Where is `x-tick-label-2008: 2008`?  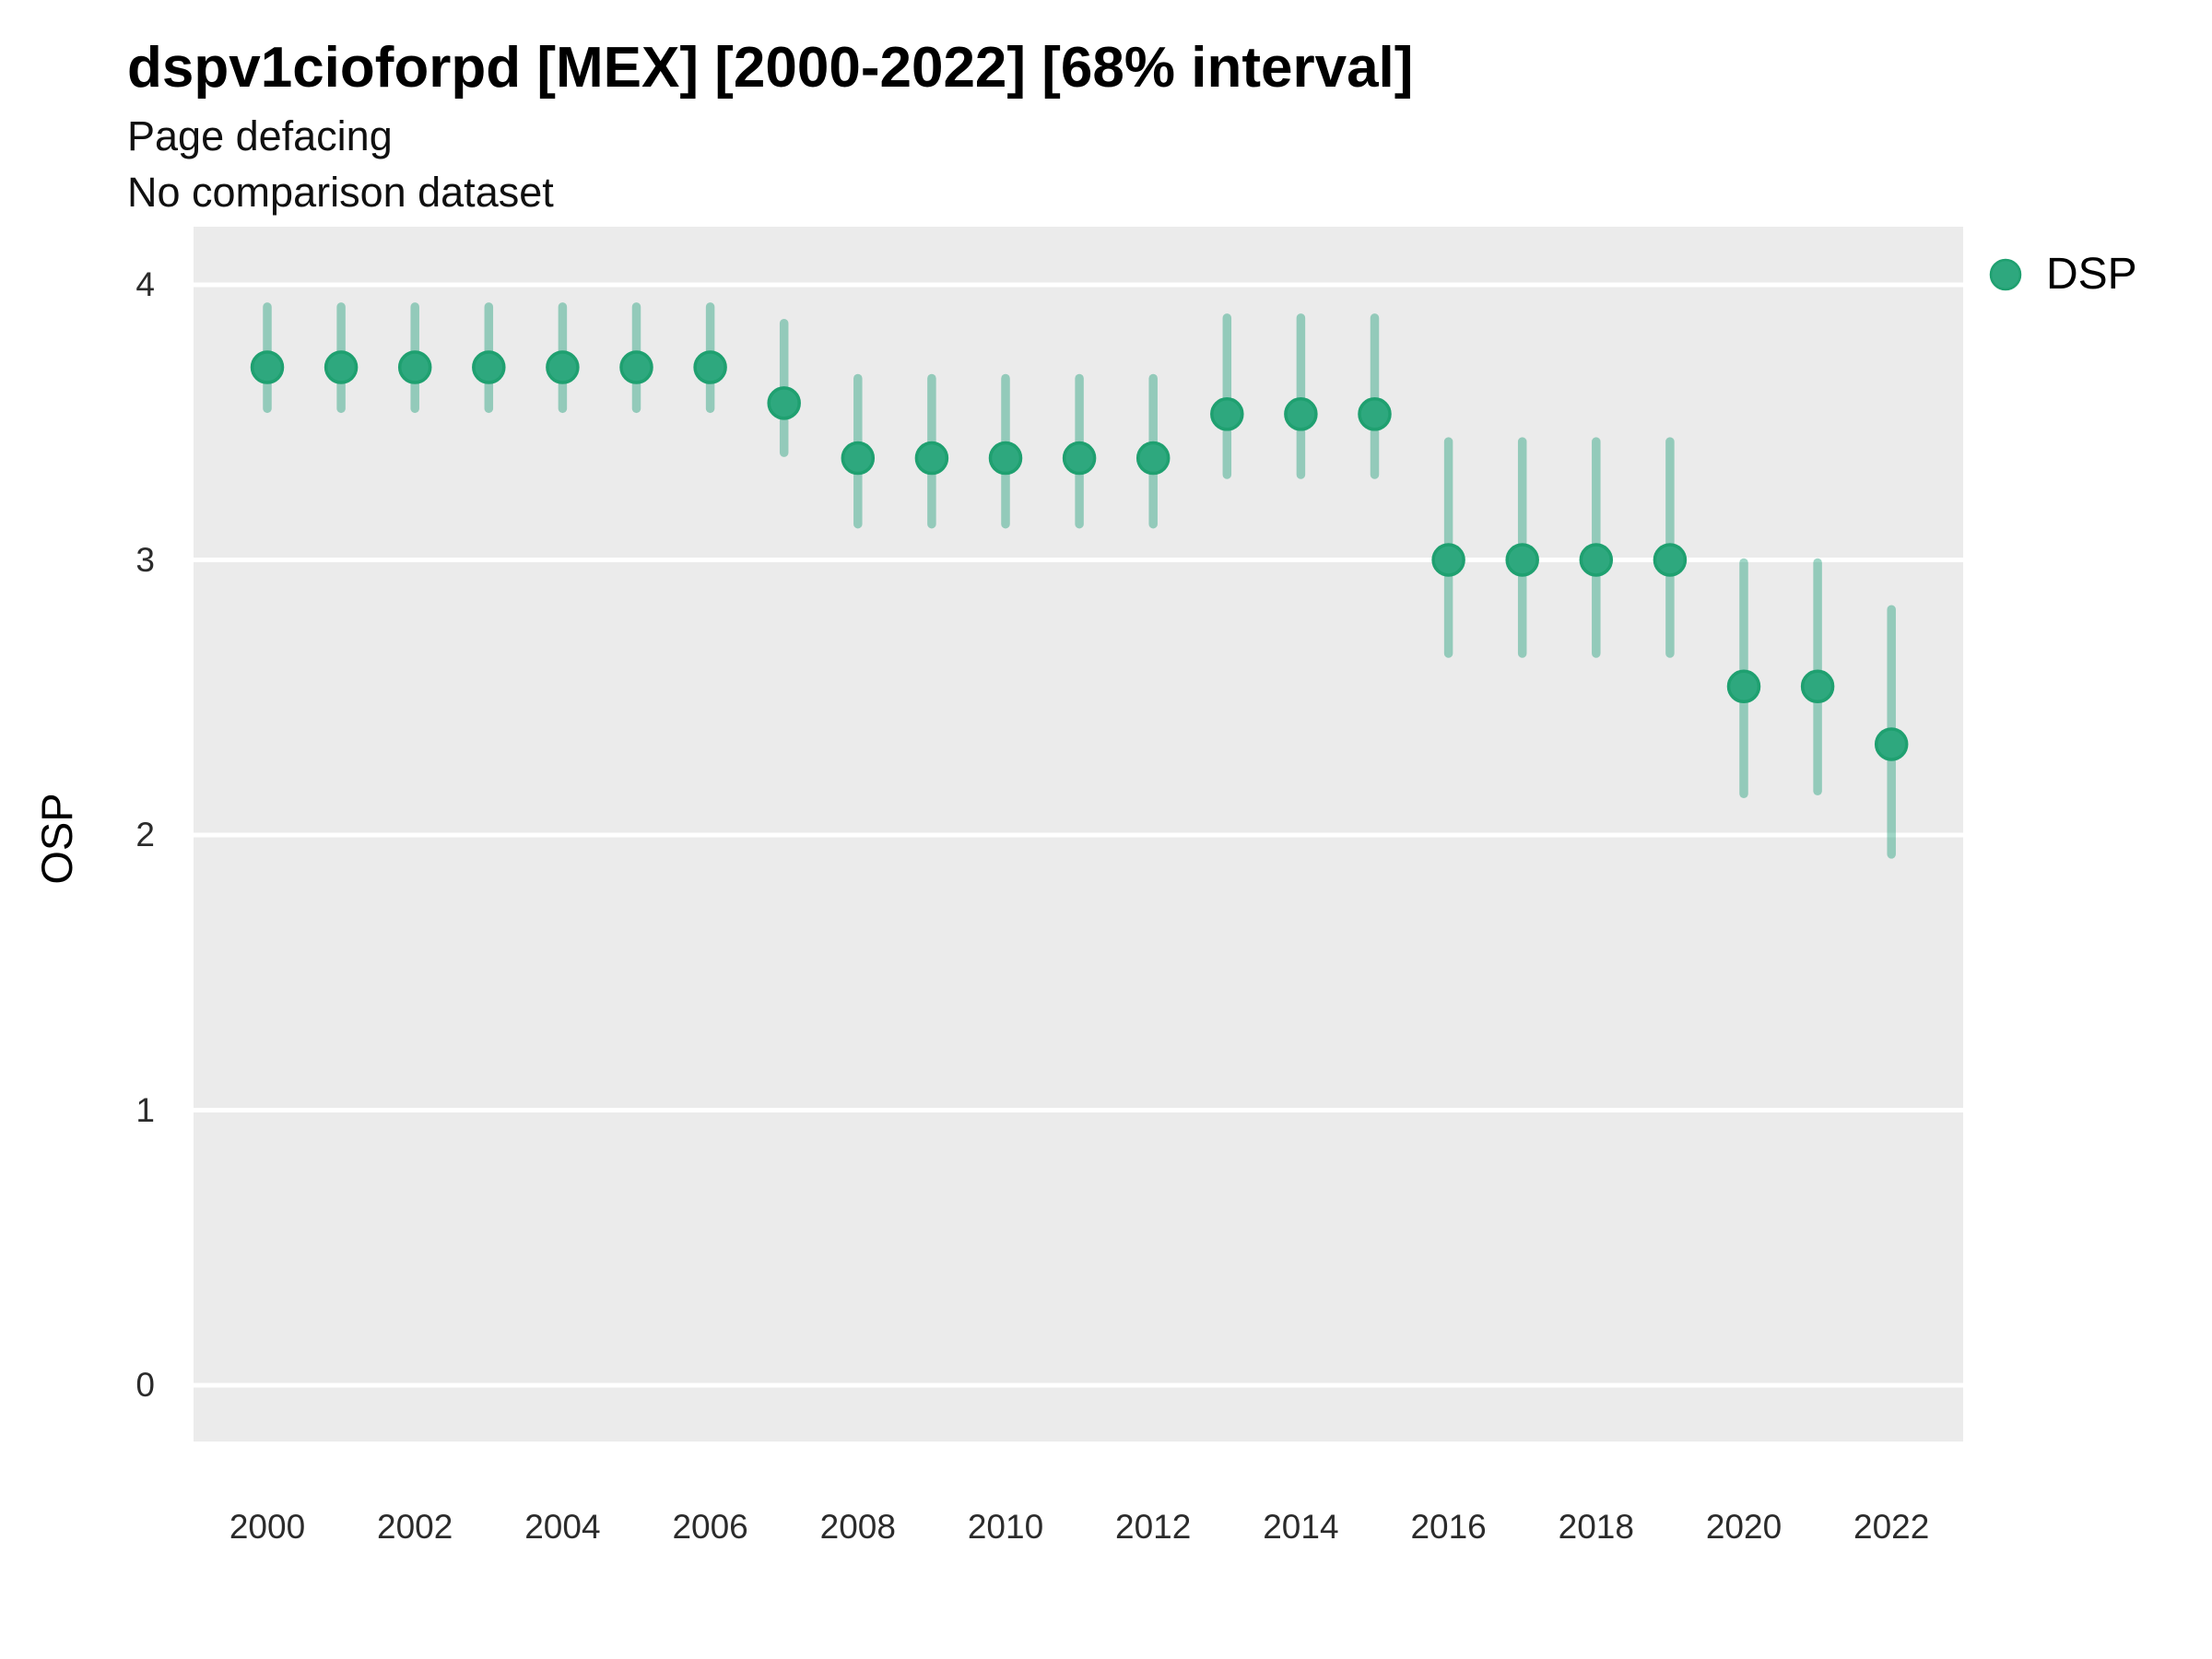
x-tick-label-2008: 2008 is located at coordinates (857, 1527).